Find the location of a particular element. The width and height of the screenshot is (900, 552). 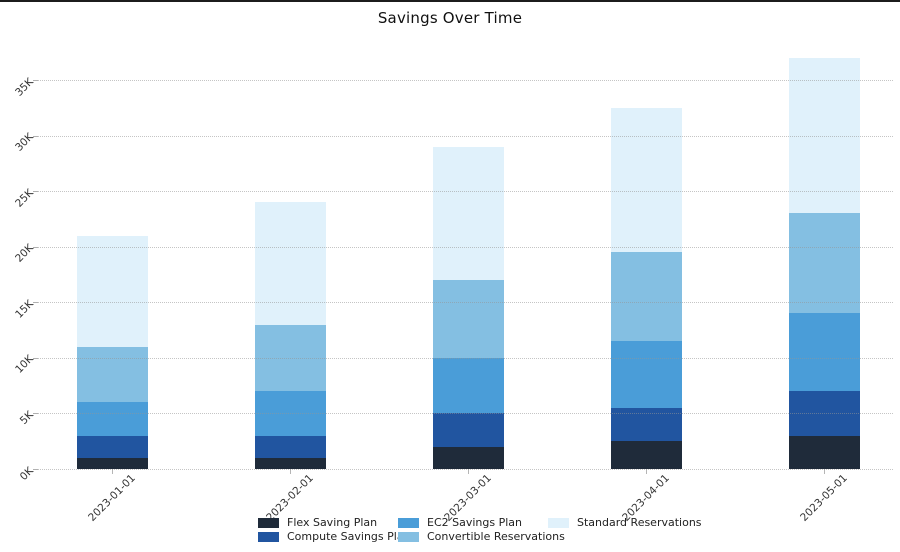

y-tick-label: 25K is located at coordinates (24, 198).